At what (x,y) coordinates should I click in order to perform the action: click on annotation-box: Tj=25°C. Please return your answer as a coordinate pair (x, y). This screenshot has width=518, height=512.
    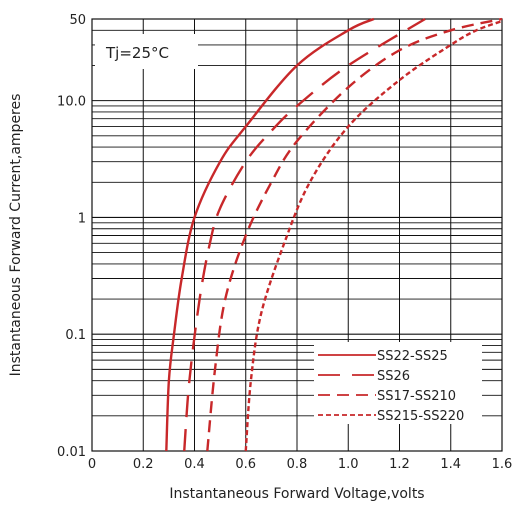
    Looking at the image, I should click on (146, 51).